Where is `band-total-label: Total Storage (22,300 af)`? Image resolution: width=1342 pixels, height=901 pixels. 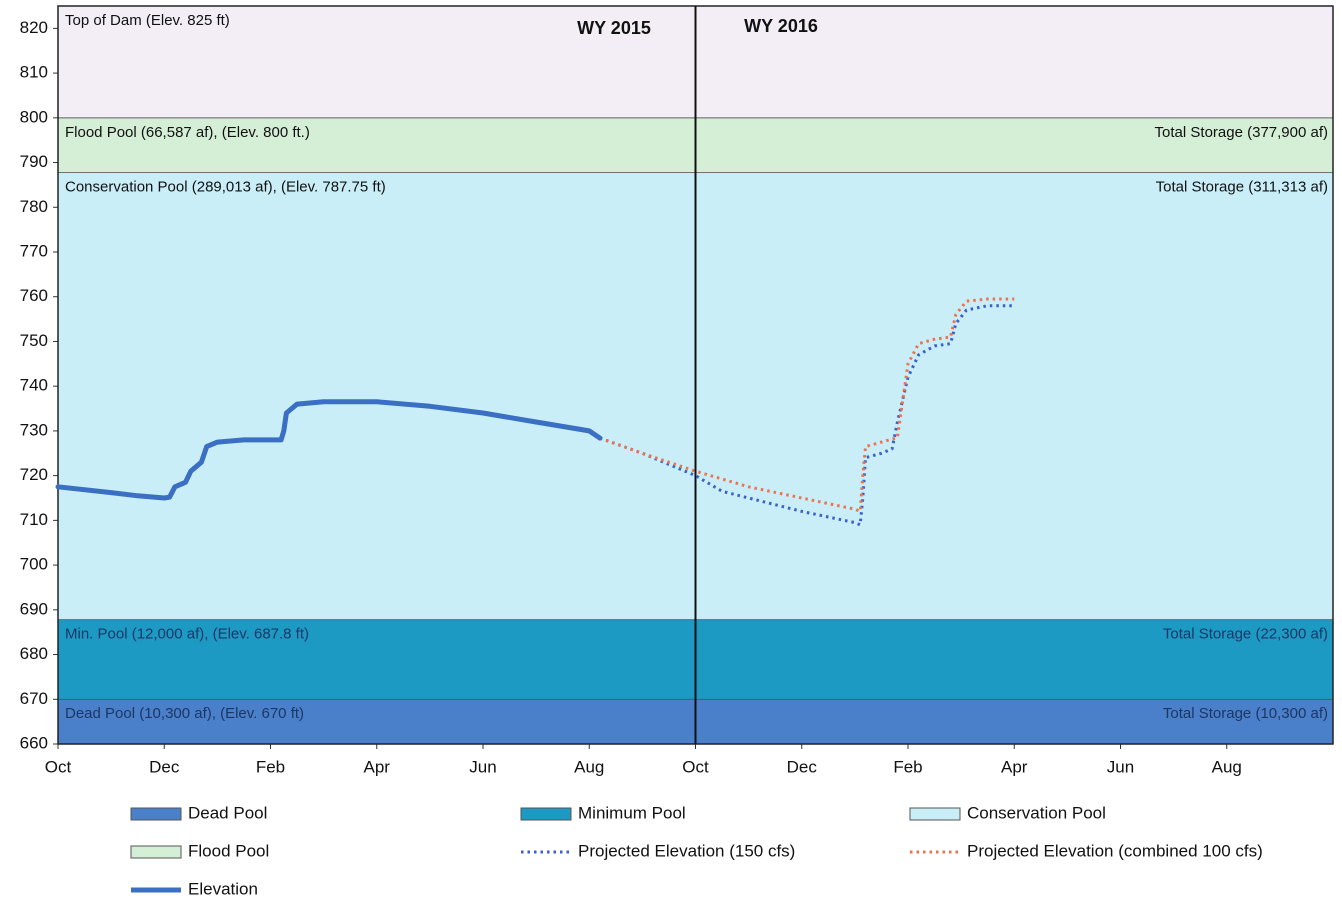 band-total-label: Total Storage (22,300 af) is located at coordinates (1245, 634).